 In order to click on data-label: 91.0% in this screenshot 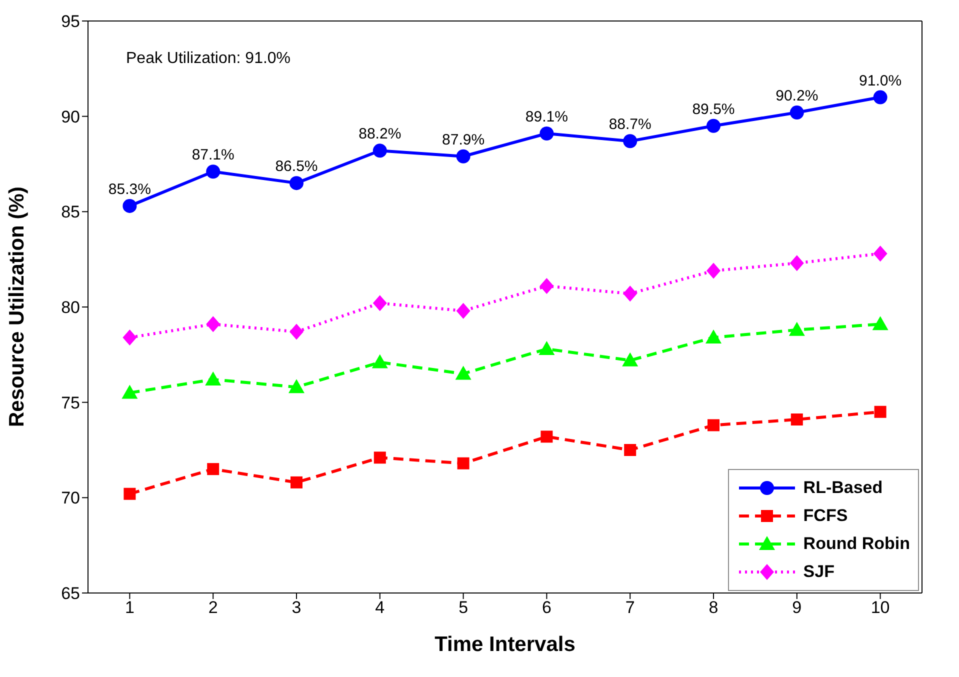, I will do `click(880, 81)`.